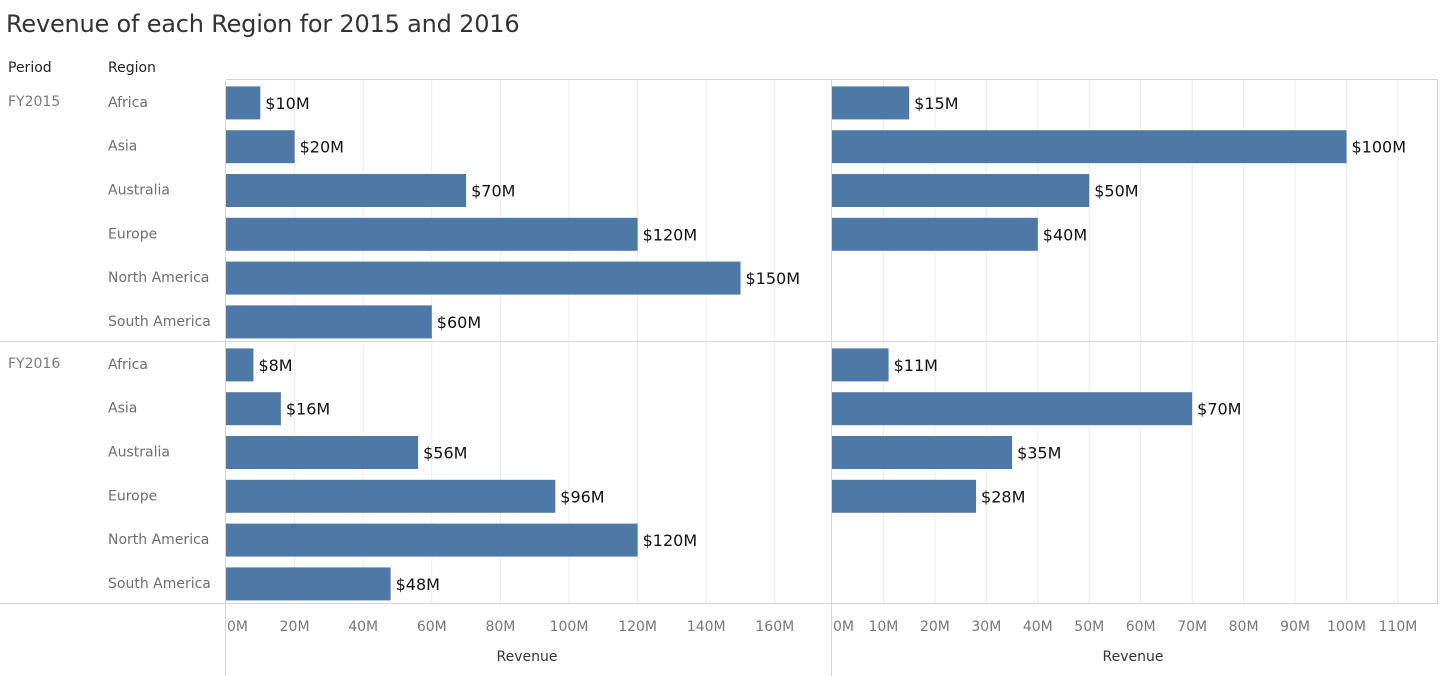 This screenshot has width=1440, height=676. I want to click on data-label: $10M, so click(287, 103).